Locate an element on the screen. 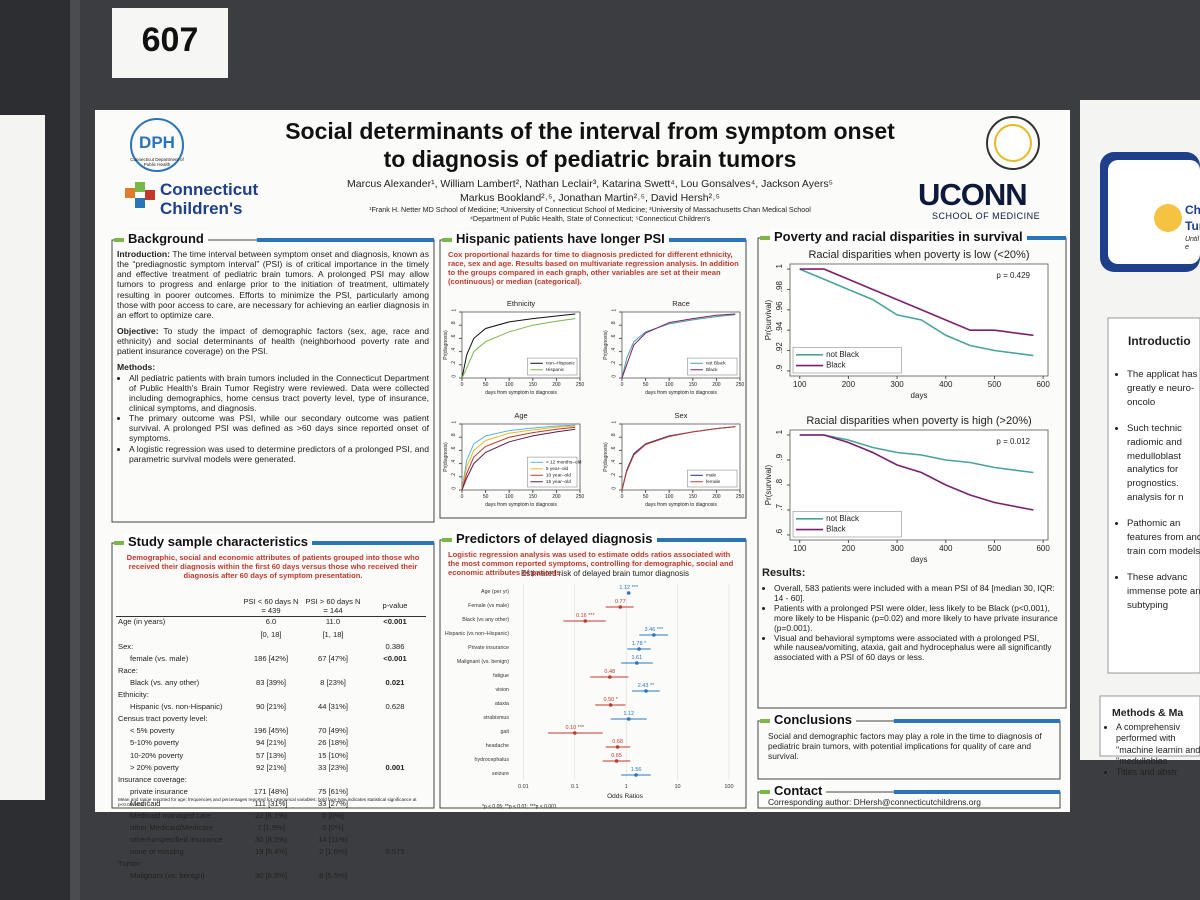  y-tick-label: .4 is located at coordinates (614, 462).